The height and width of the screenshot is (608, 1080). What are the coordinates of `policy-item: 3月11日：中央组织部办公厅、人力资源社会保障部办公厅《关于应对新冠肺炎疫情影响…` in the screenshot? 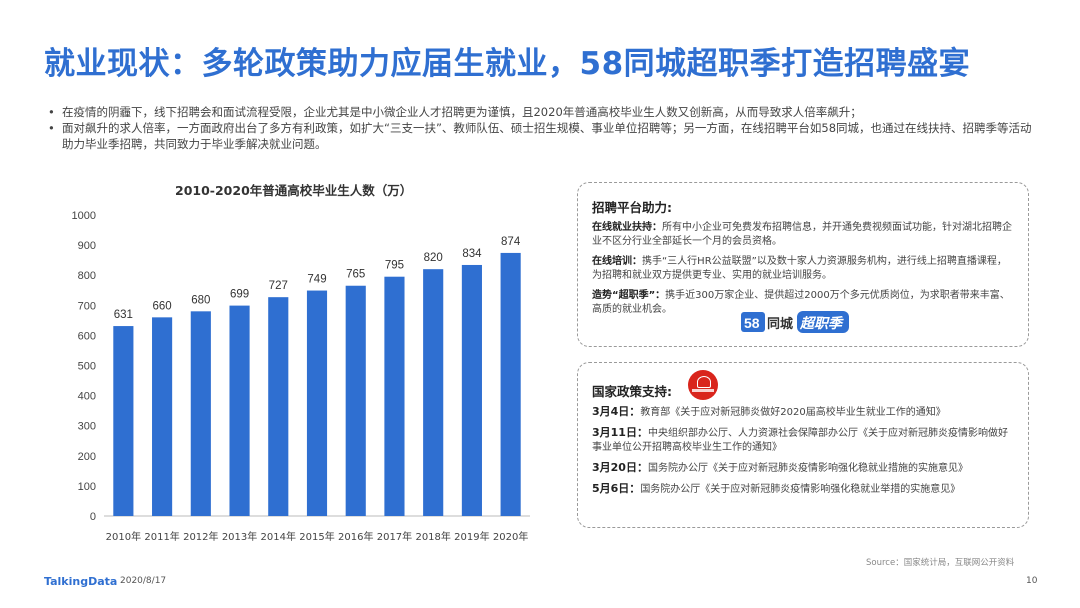 It's located at (804, 440).